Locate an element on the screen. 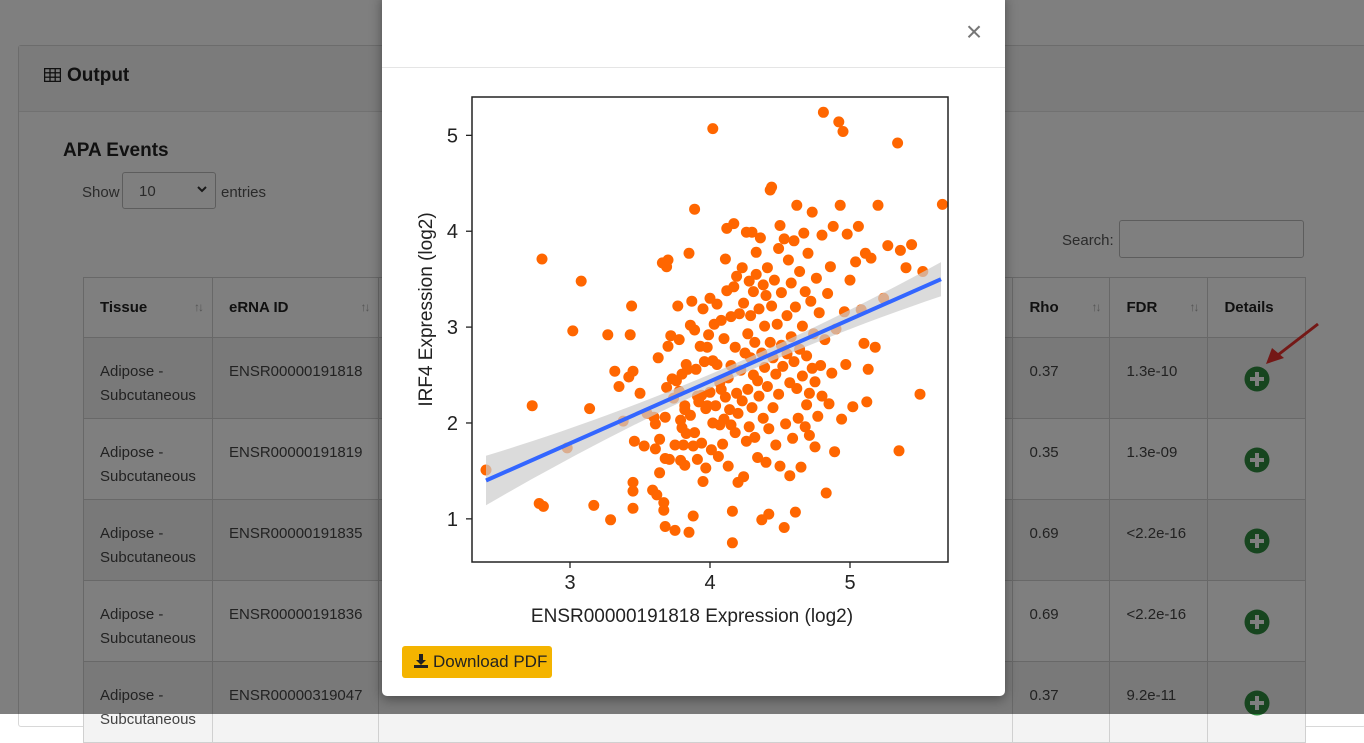 The height and width of the screenshot is (743, 1364). y-tick-label: 2 is located at coordinates (452, 424).